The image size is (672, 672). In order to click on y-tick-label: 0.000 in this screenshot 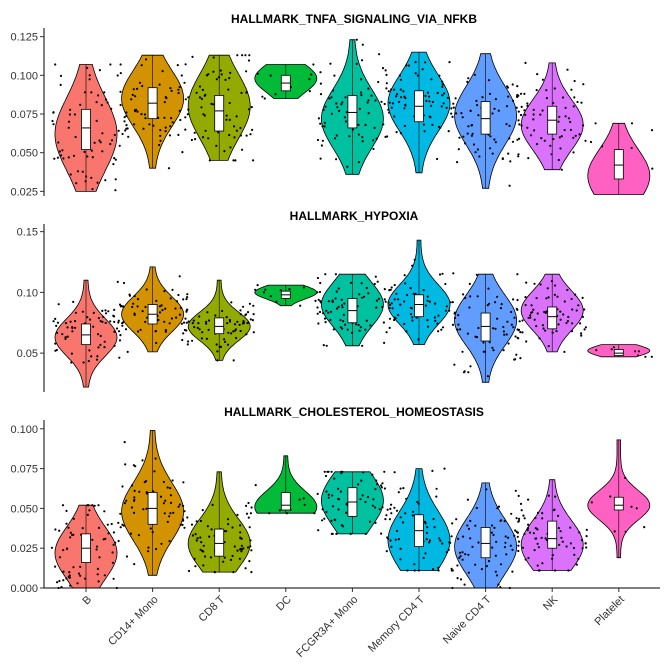, I will do `click(24, 589)`.